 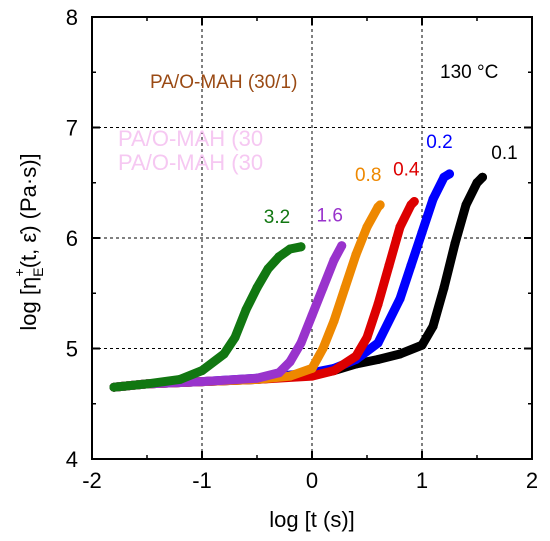 I want to click on data-point-1.6-5, so click(x=290, y=362).